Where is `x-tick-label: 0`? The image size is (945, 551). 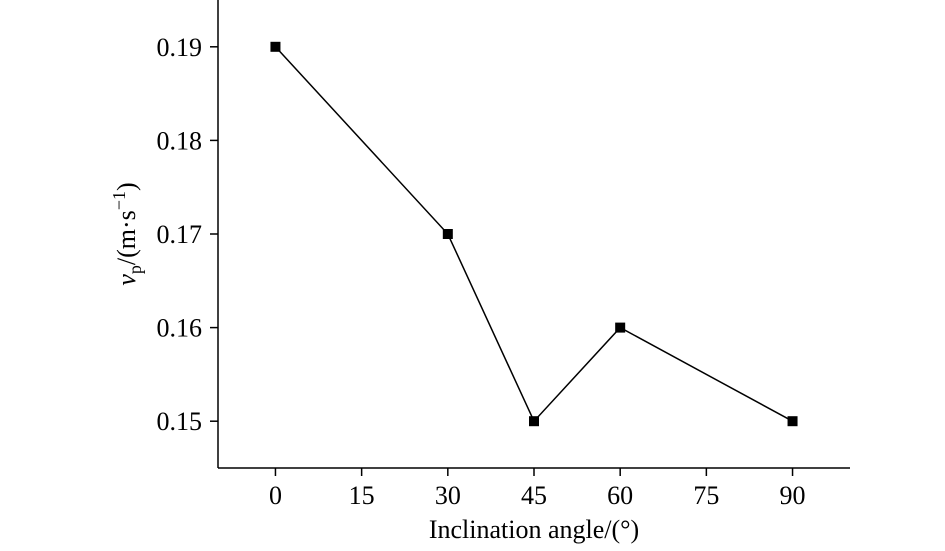
x-tick-label: 0 is located at coordinates (275, 495).